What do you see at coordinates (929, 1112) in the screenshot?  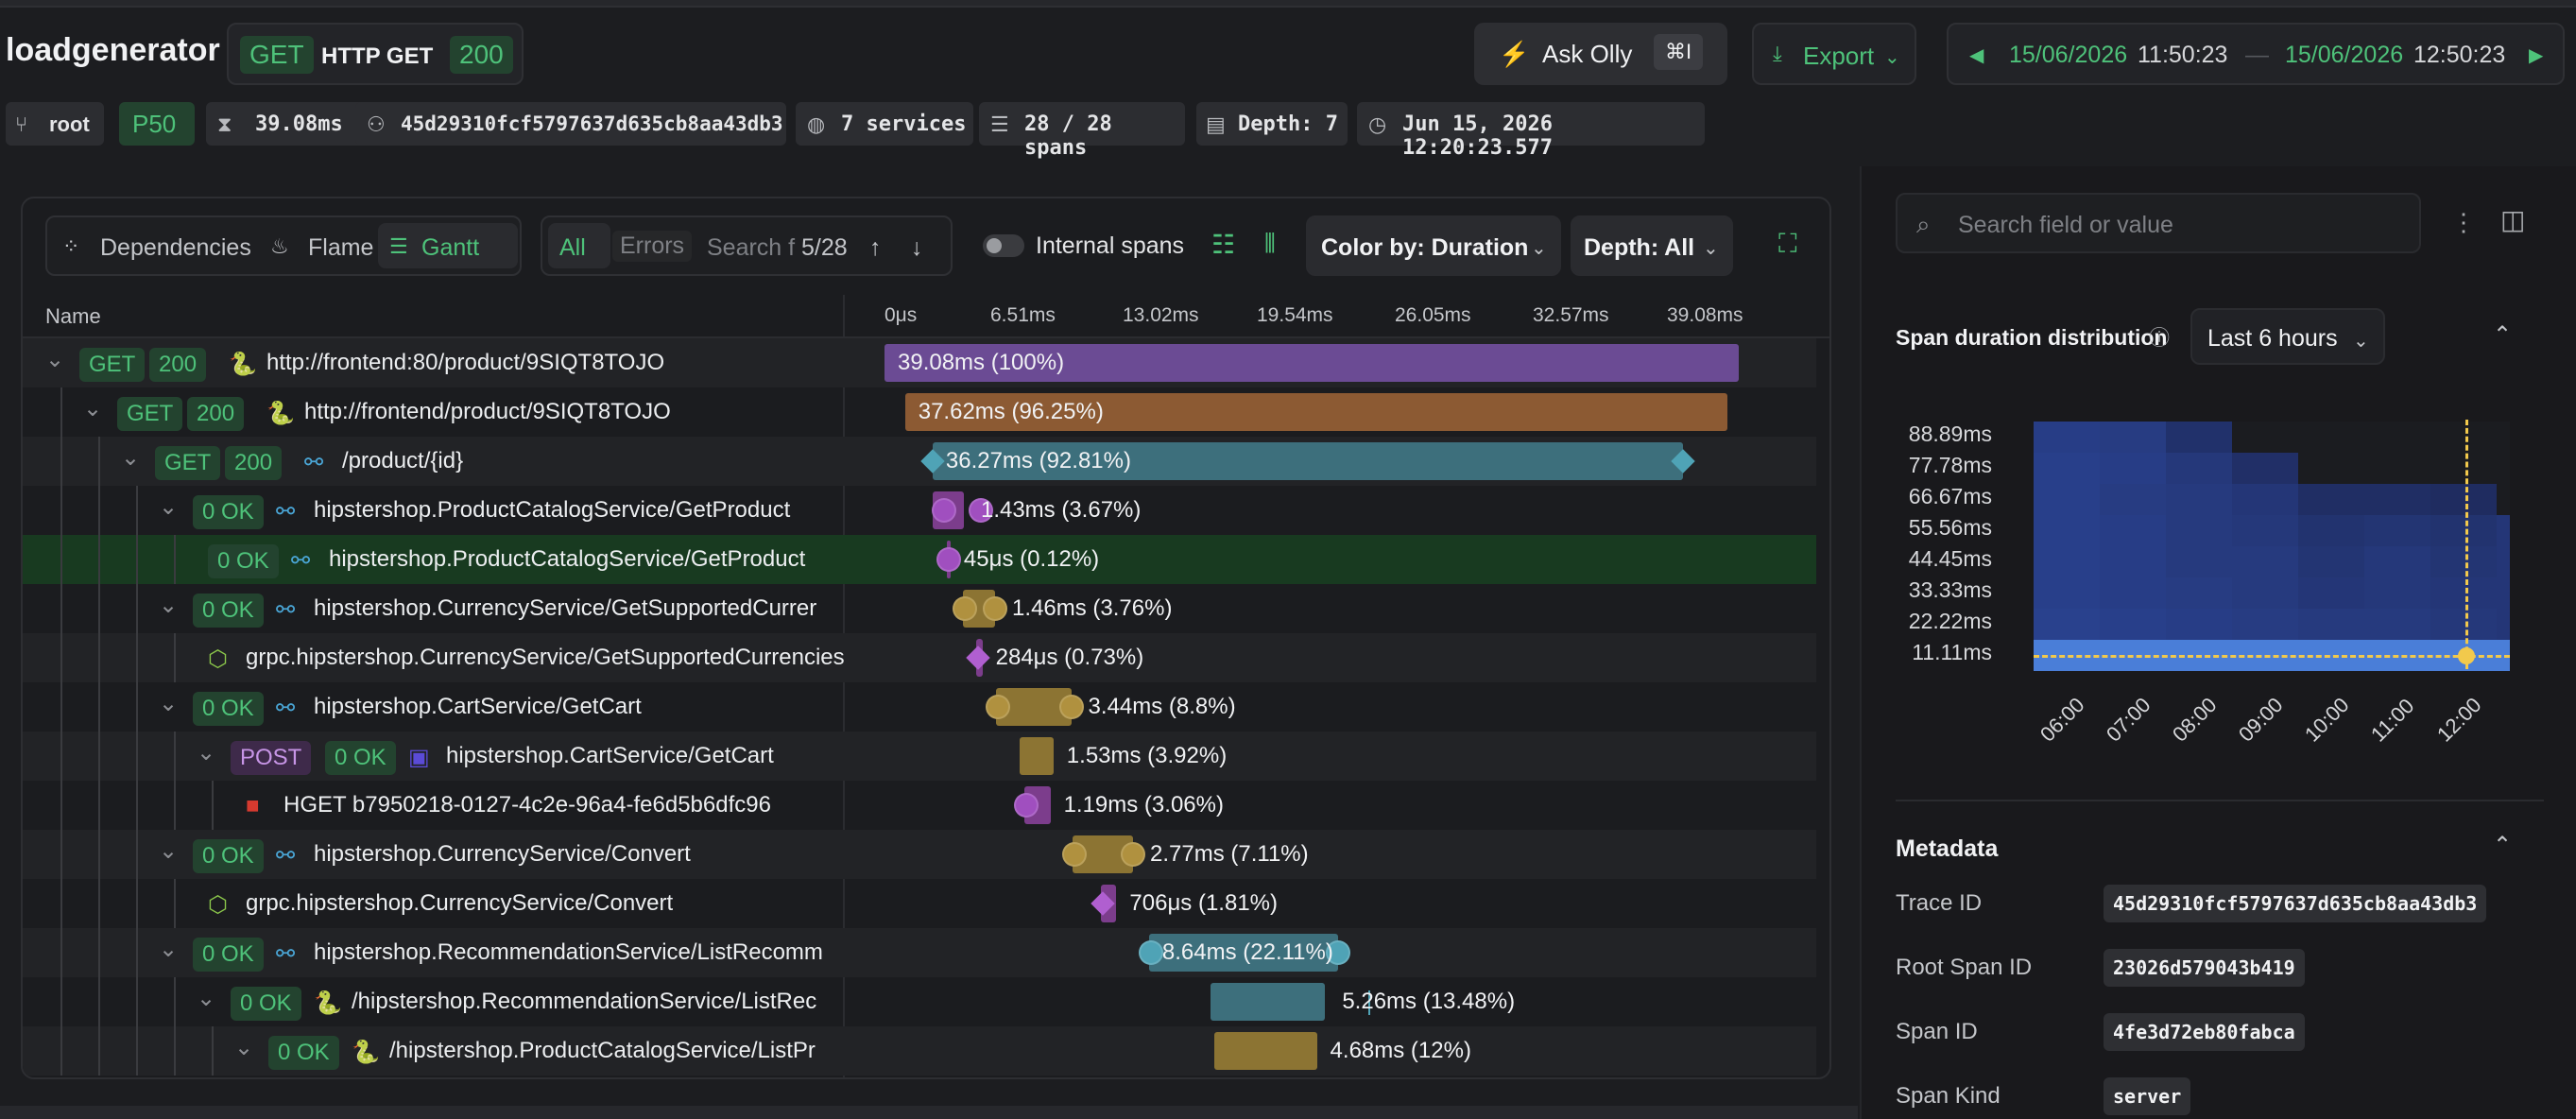 I see `bottom-scrollbar` at bounding box center [929, 1112].